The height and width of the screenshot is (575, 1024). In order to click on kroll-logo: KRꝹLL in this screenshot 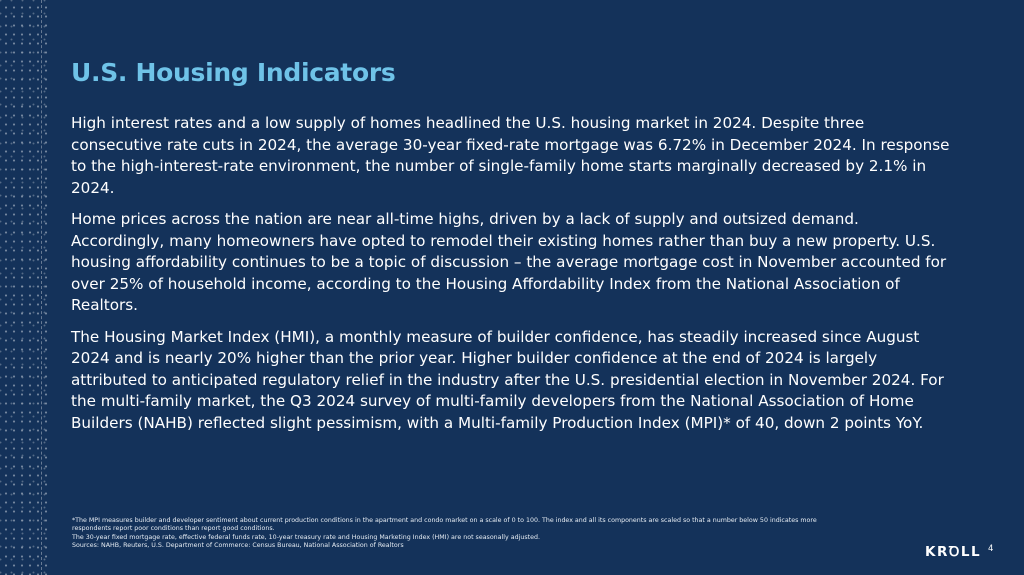, I will do `click(953, 552)`.